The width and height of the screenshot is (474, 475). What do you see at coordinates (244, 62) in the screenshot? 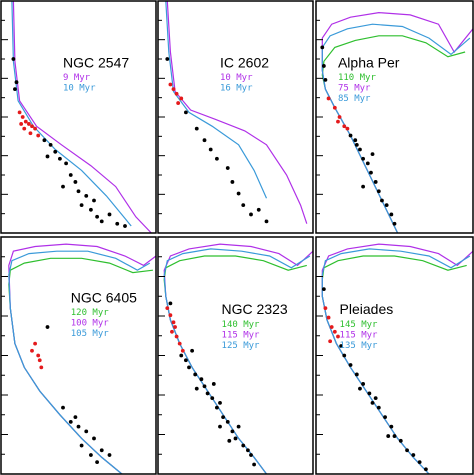
I see `cluster-name: IC 2602` at bounding box center [244, 62].